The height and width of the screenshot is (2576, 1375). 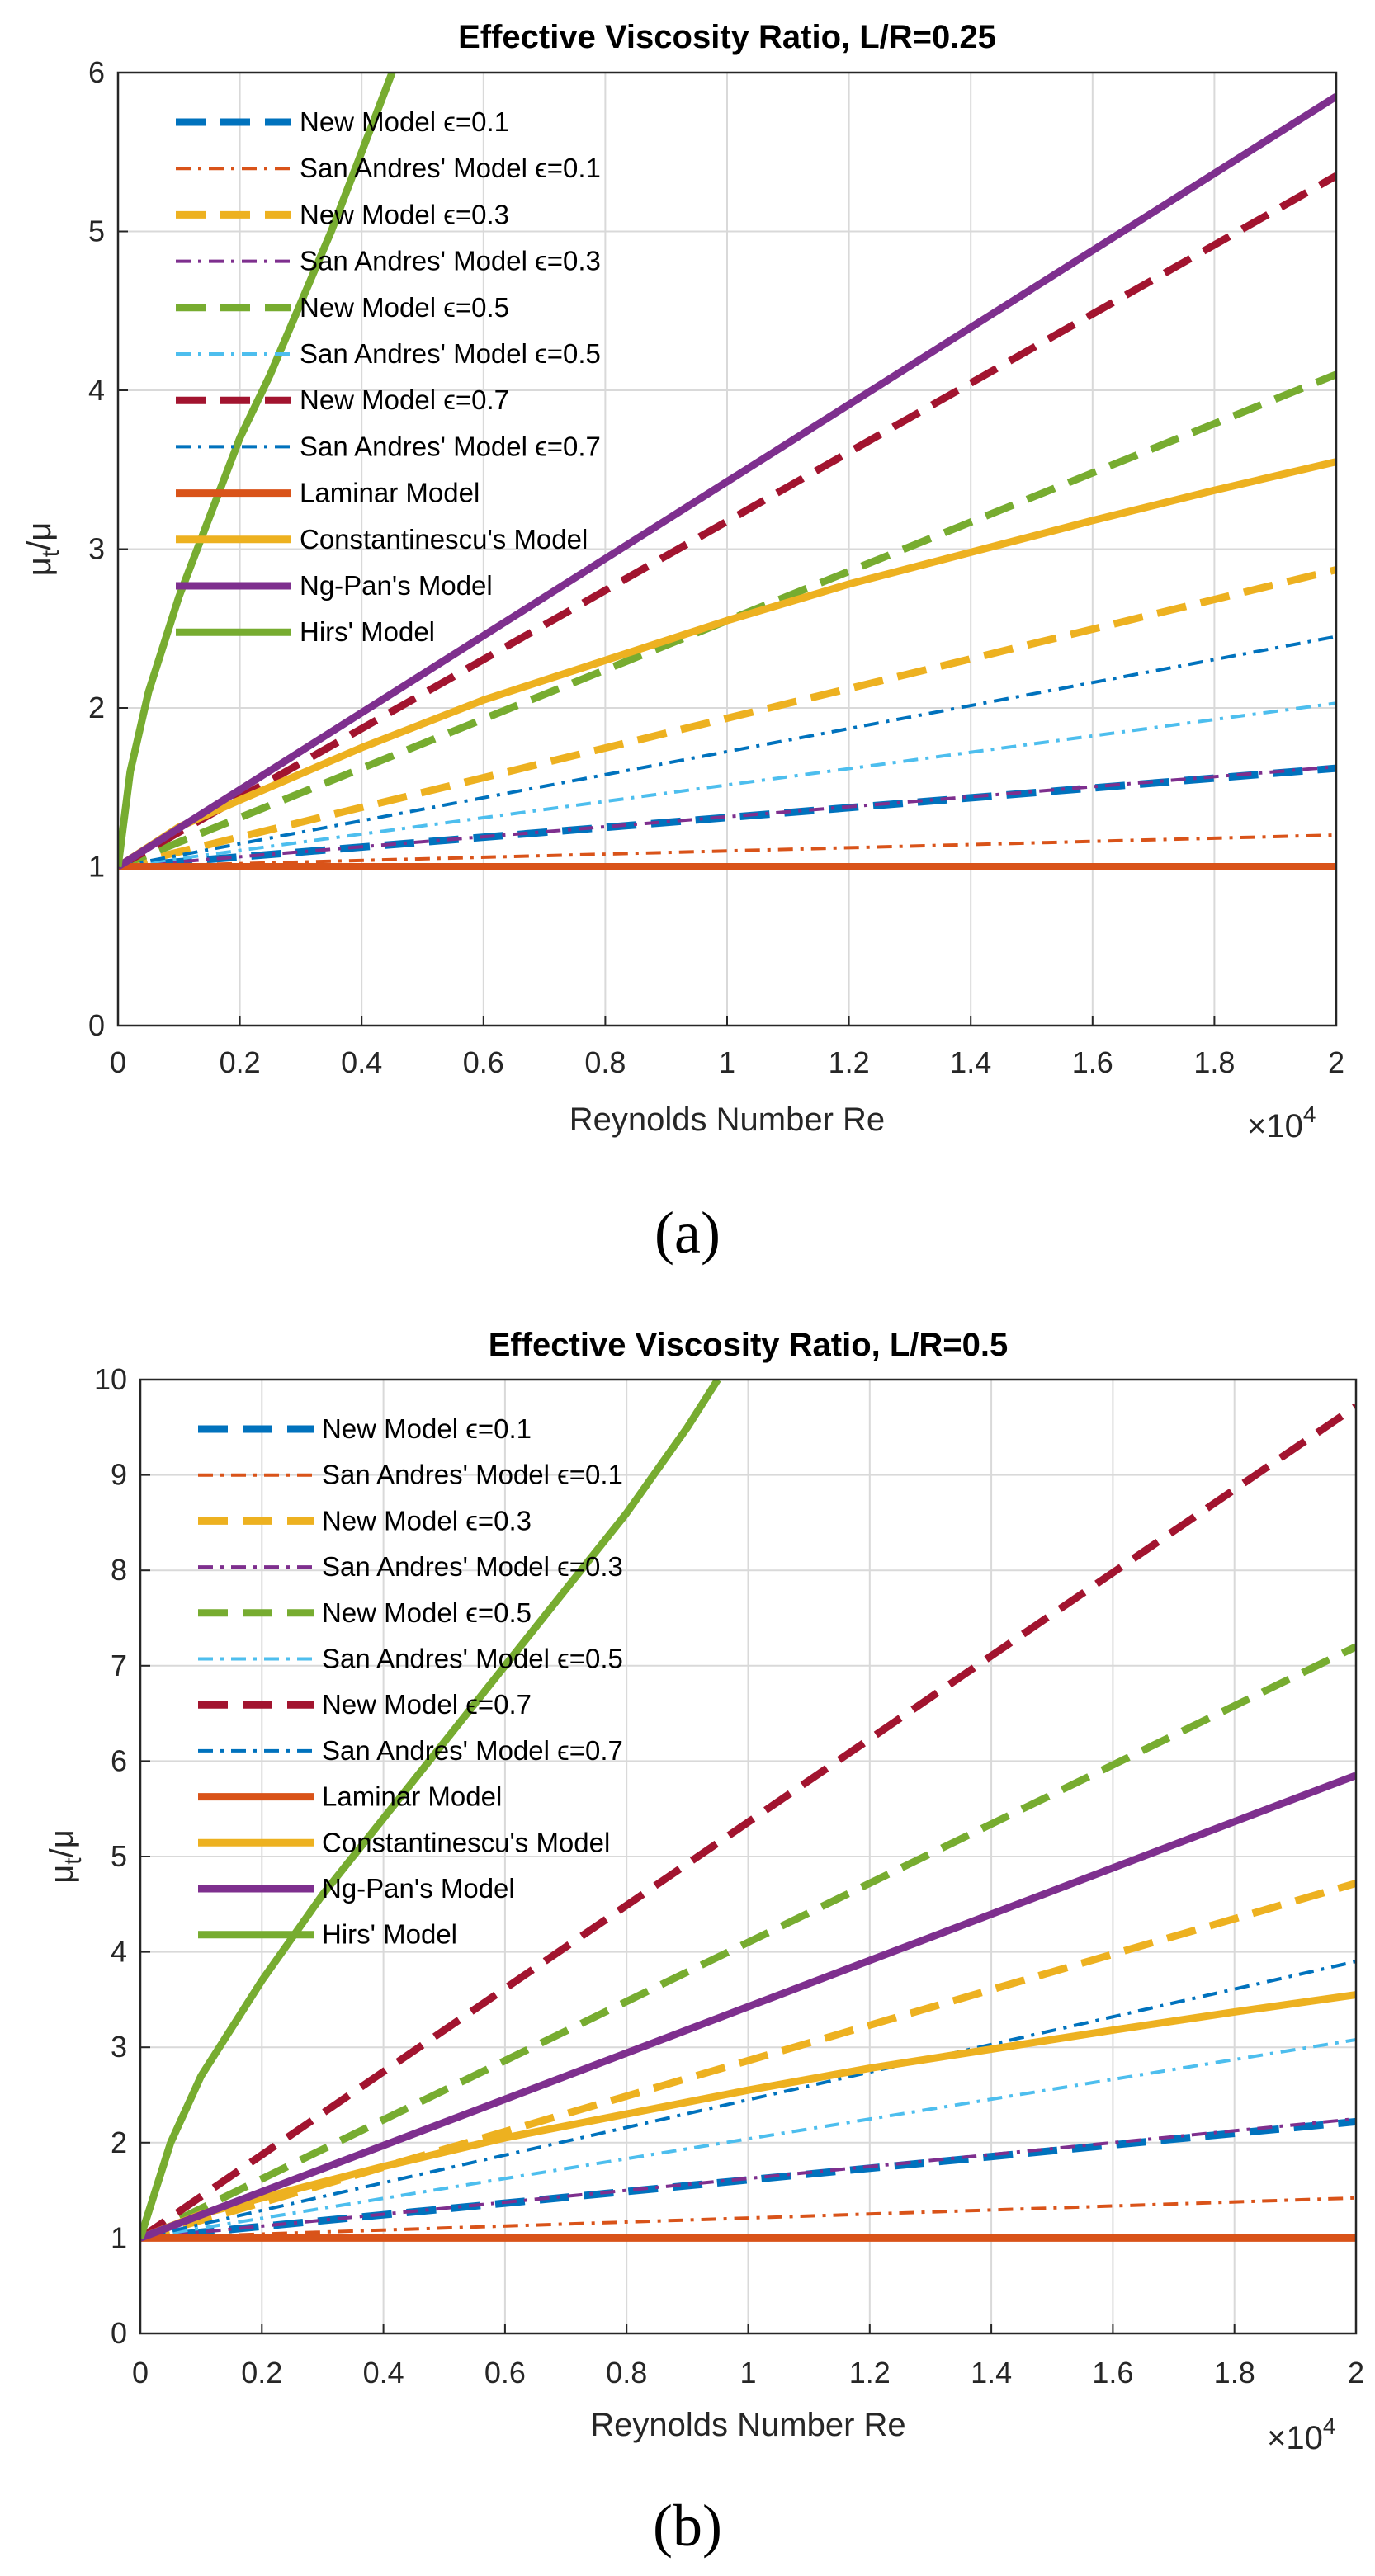 I want to click on chart-title: Effective Viscosity Ratio, L/R=0.25, so click(x=727, y=37).